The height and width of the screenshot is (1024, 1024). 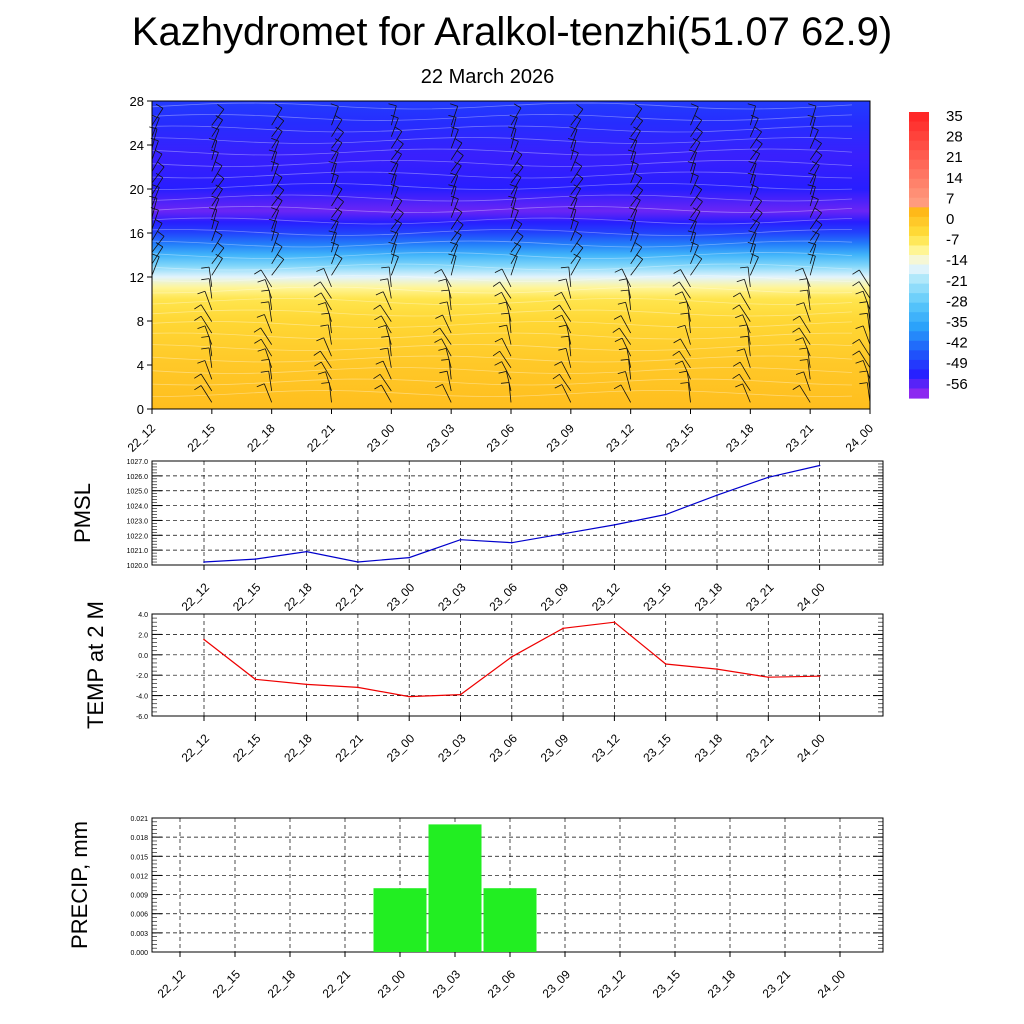 What do you see at coordinates (137, 189) in the screenshot?
I see `y-tick-label: 20` at bounding box center [137, 189].